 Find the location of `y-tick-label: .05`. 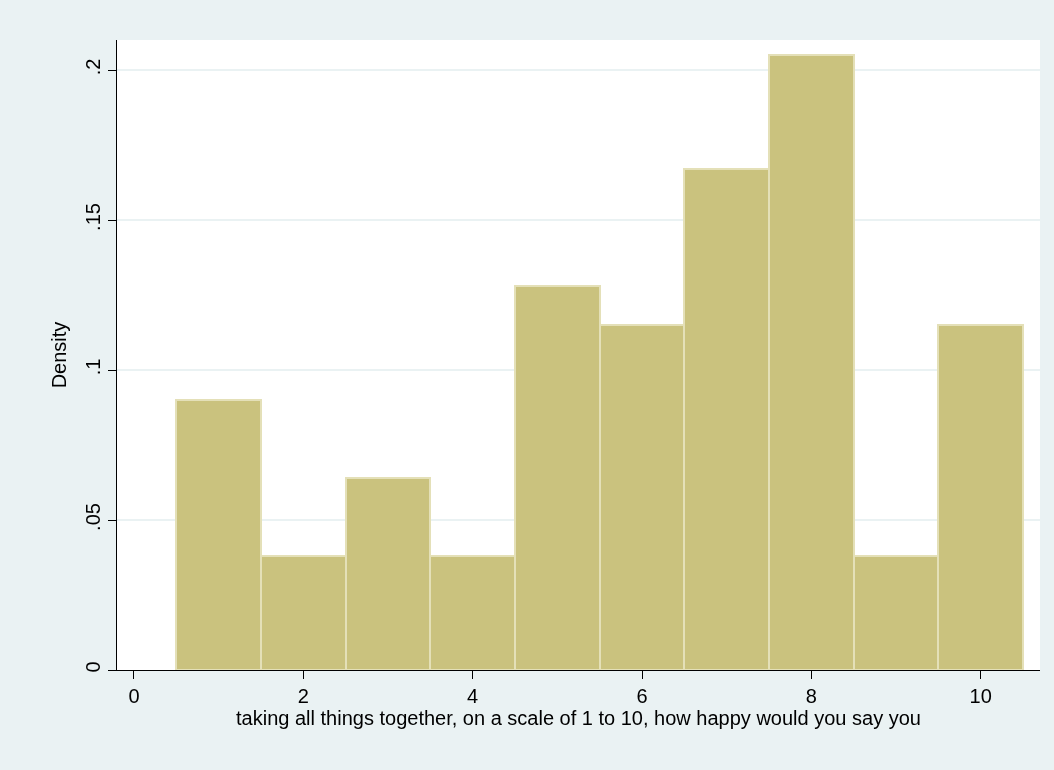

y-tick-label: .05 is located at coordinates (93, 517).